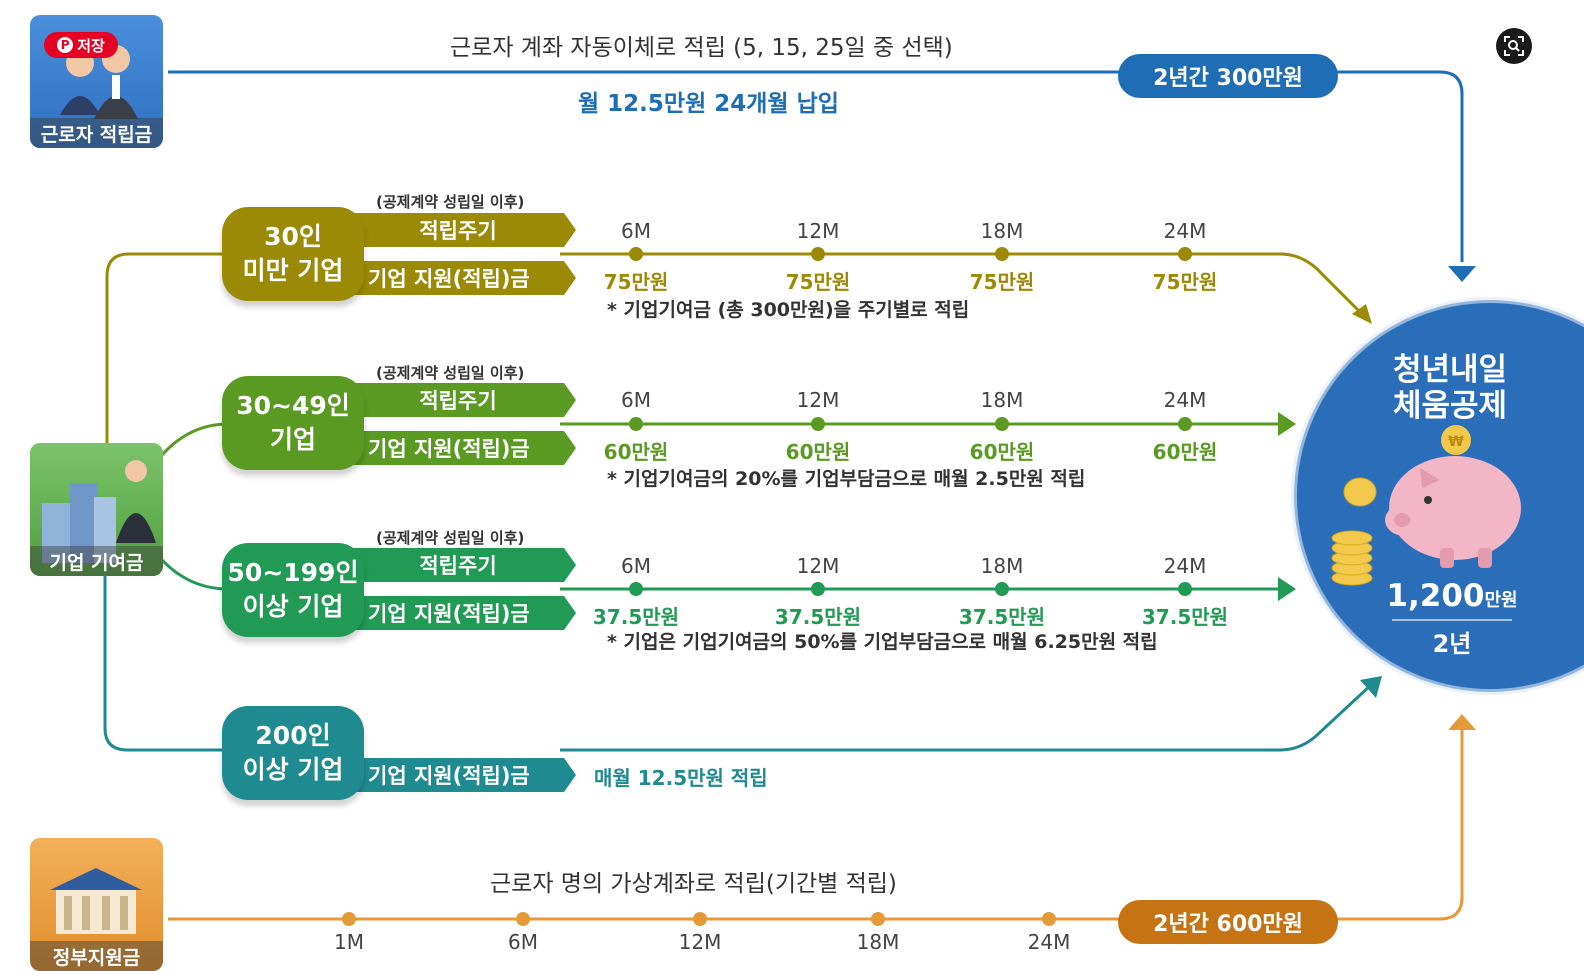 Image resolution: width=1584 pixels, height=971 pixels. Describe the element at coordinates (708, 104) in the screenshot. I see `worker-subtitle: 월 12.5만원 24개월 납입` at that location.